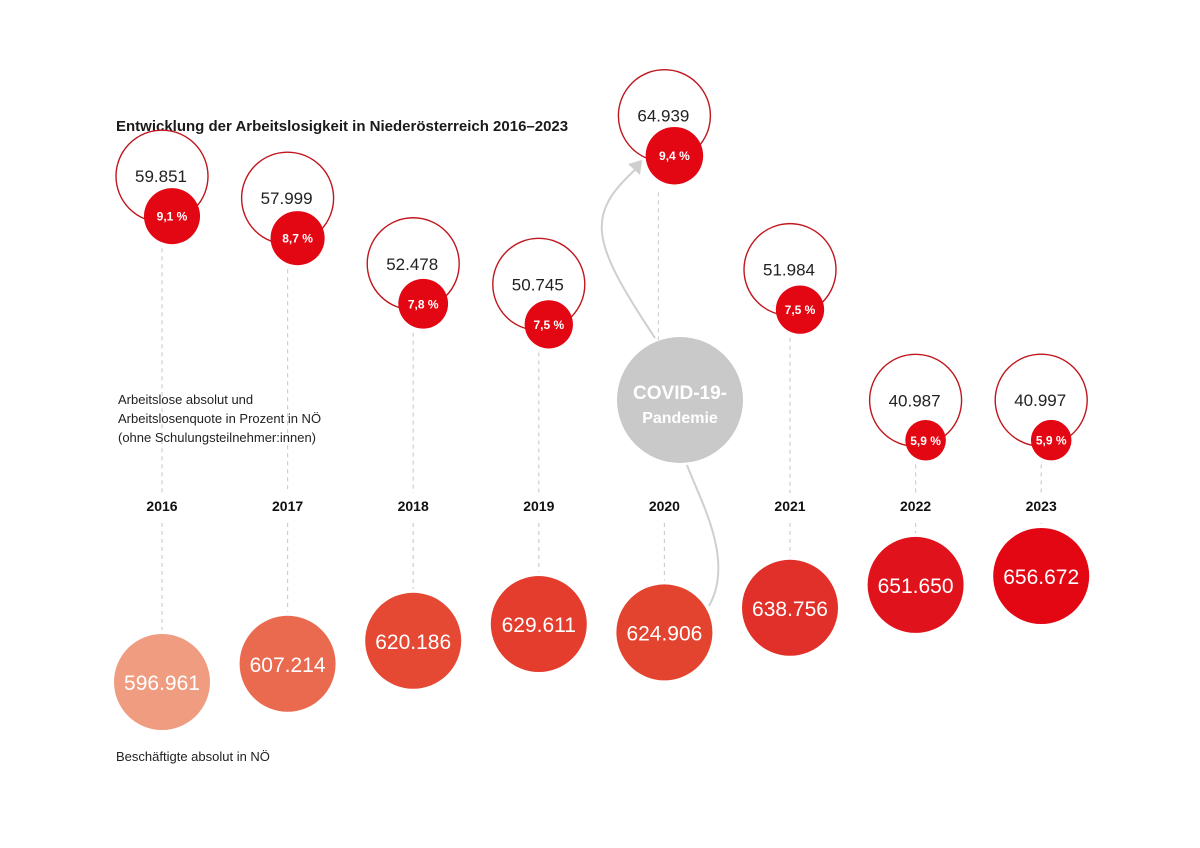 The height and width of the screenshot is (848, 1200). I want to click on year-label: 2018, so click(413, 506).